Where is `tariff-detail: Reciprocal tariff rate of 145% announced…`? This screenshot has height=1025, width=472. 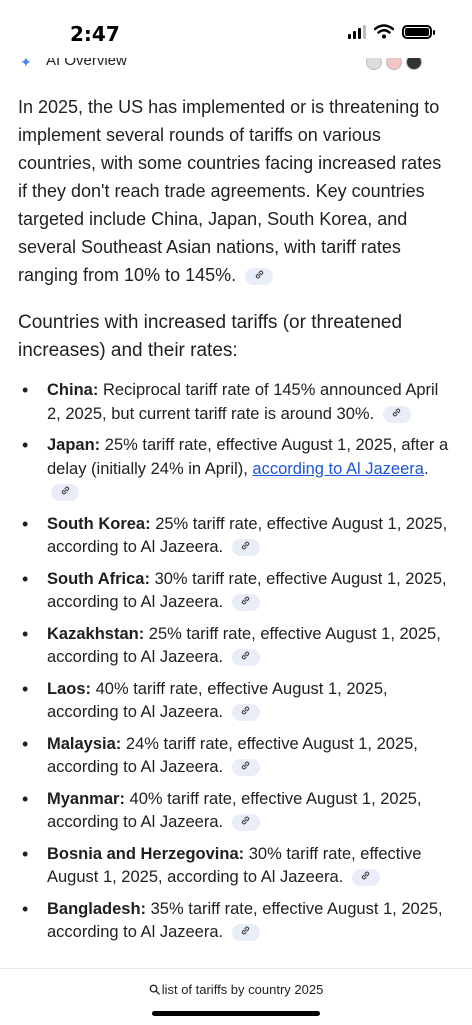 tariff-detail: Reciprocal tariff rate of 145% announced… is located at coordinates (243, 402).